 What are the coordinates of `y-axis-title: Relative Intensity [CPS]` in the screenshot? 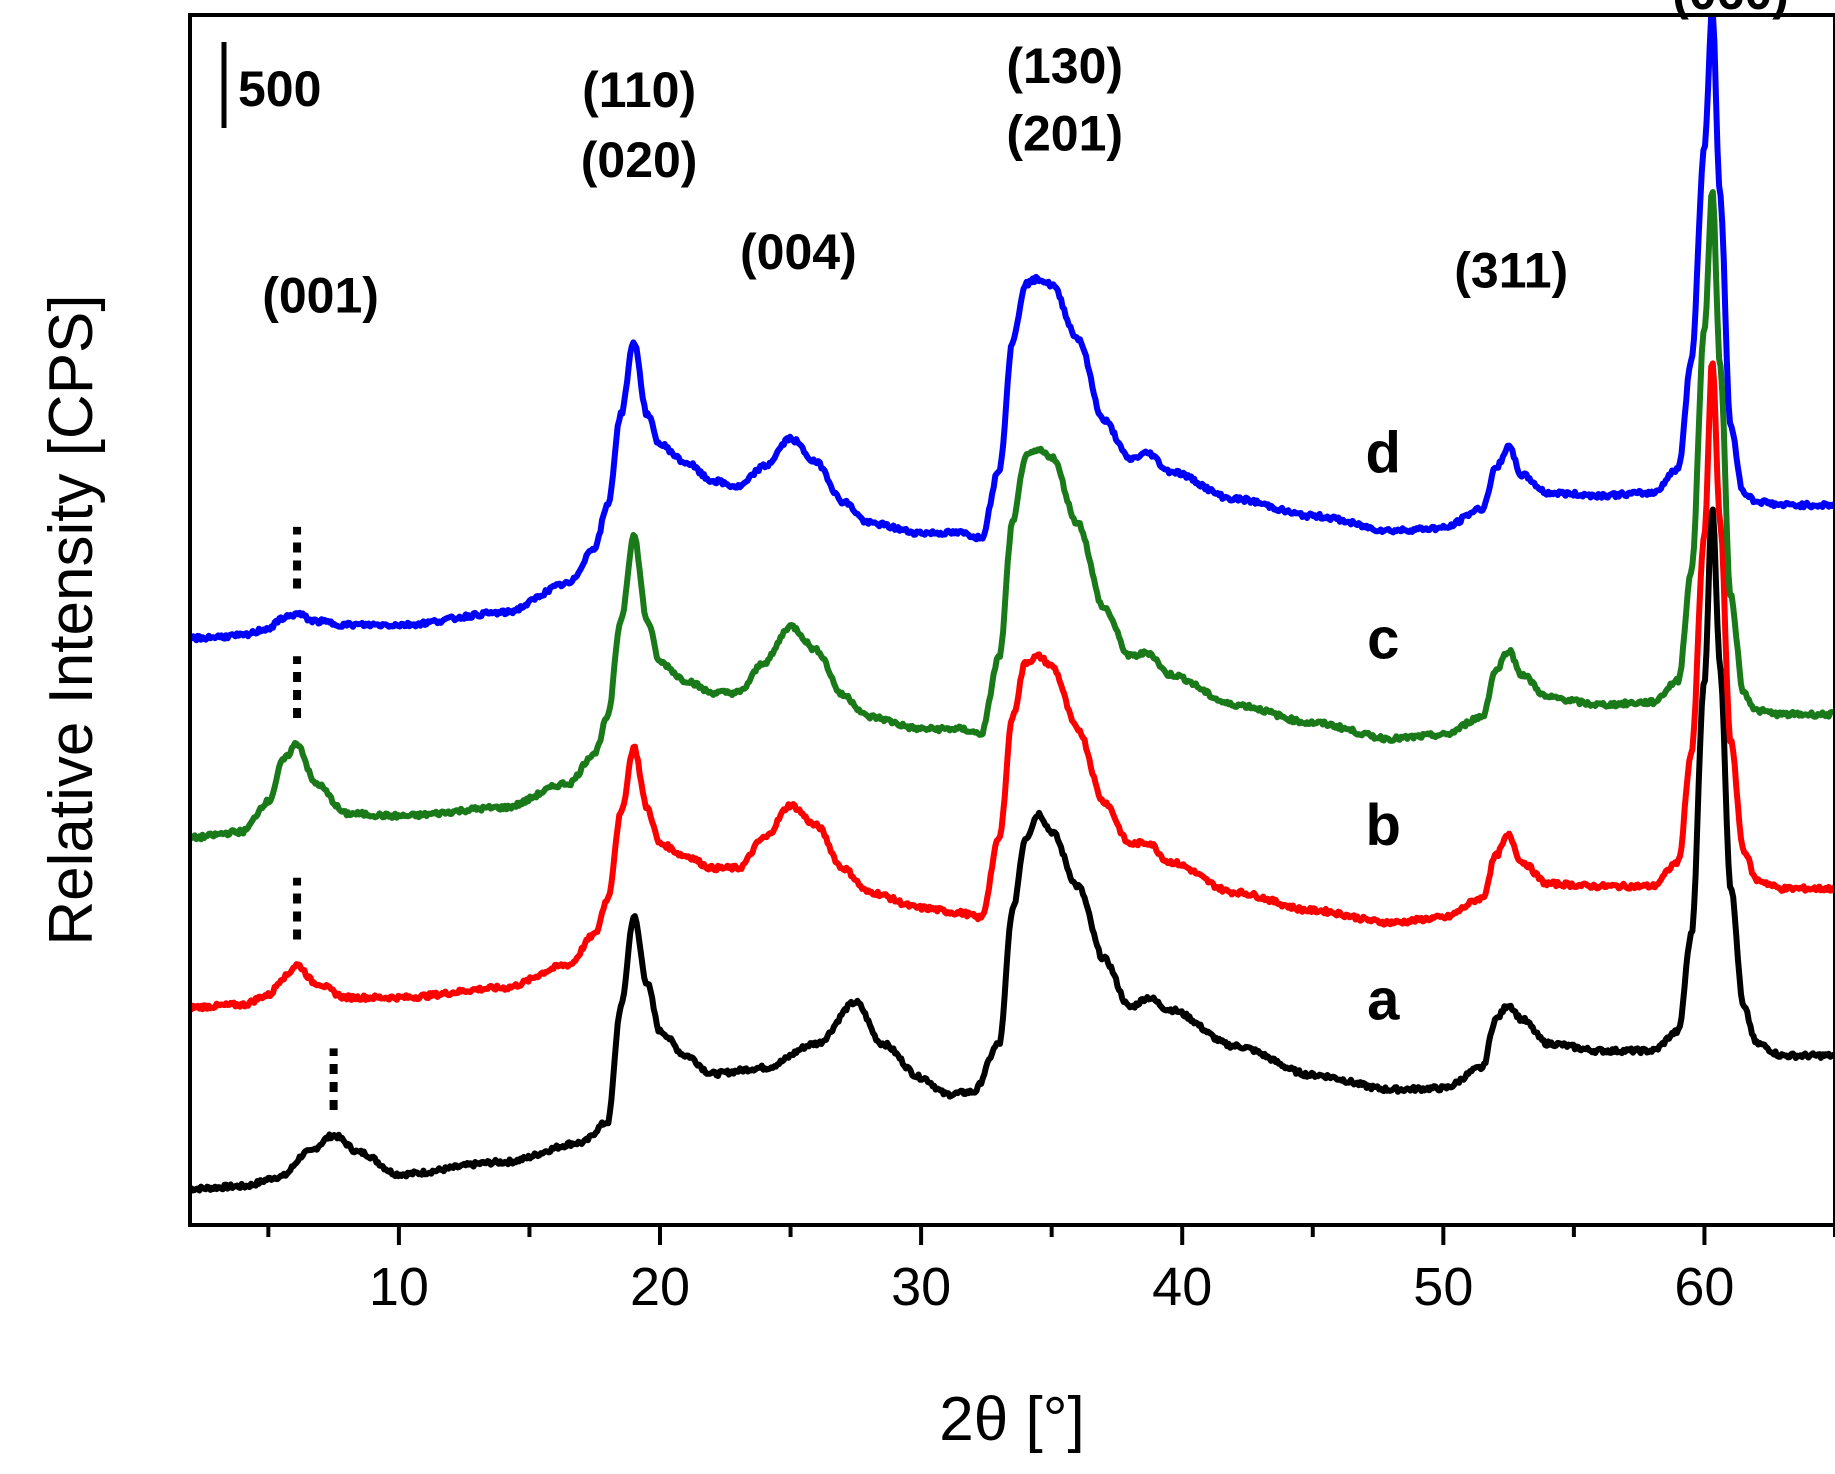 It's located at (71, 619).